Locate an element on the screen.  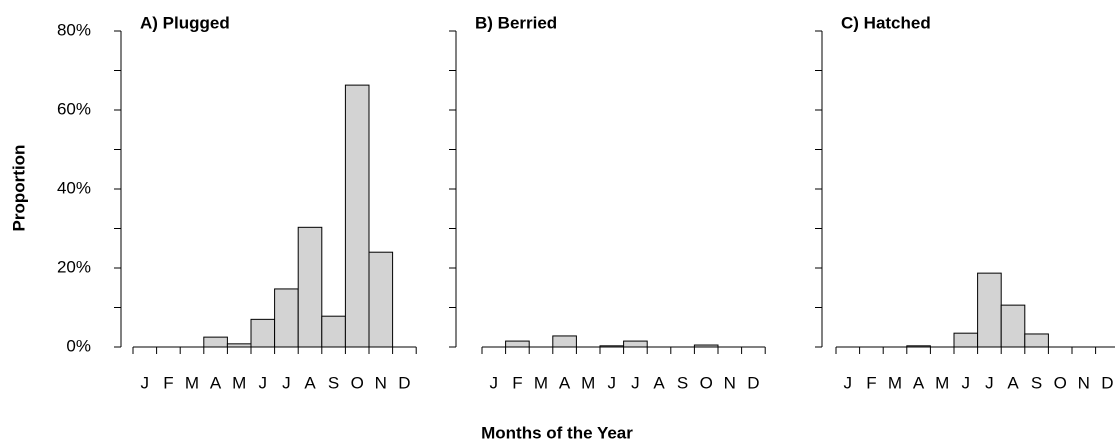
y-axis-label: Proportion is located at coordinates (18, 188).